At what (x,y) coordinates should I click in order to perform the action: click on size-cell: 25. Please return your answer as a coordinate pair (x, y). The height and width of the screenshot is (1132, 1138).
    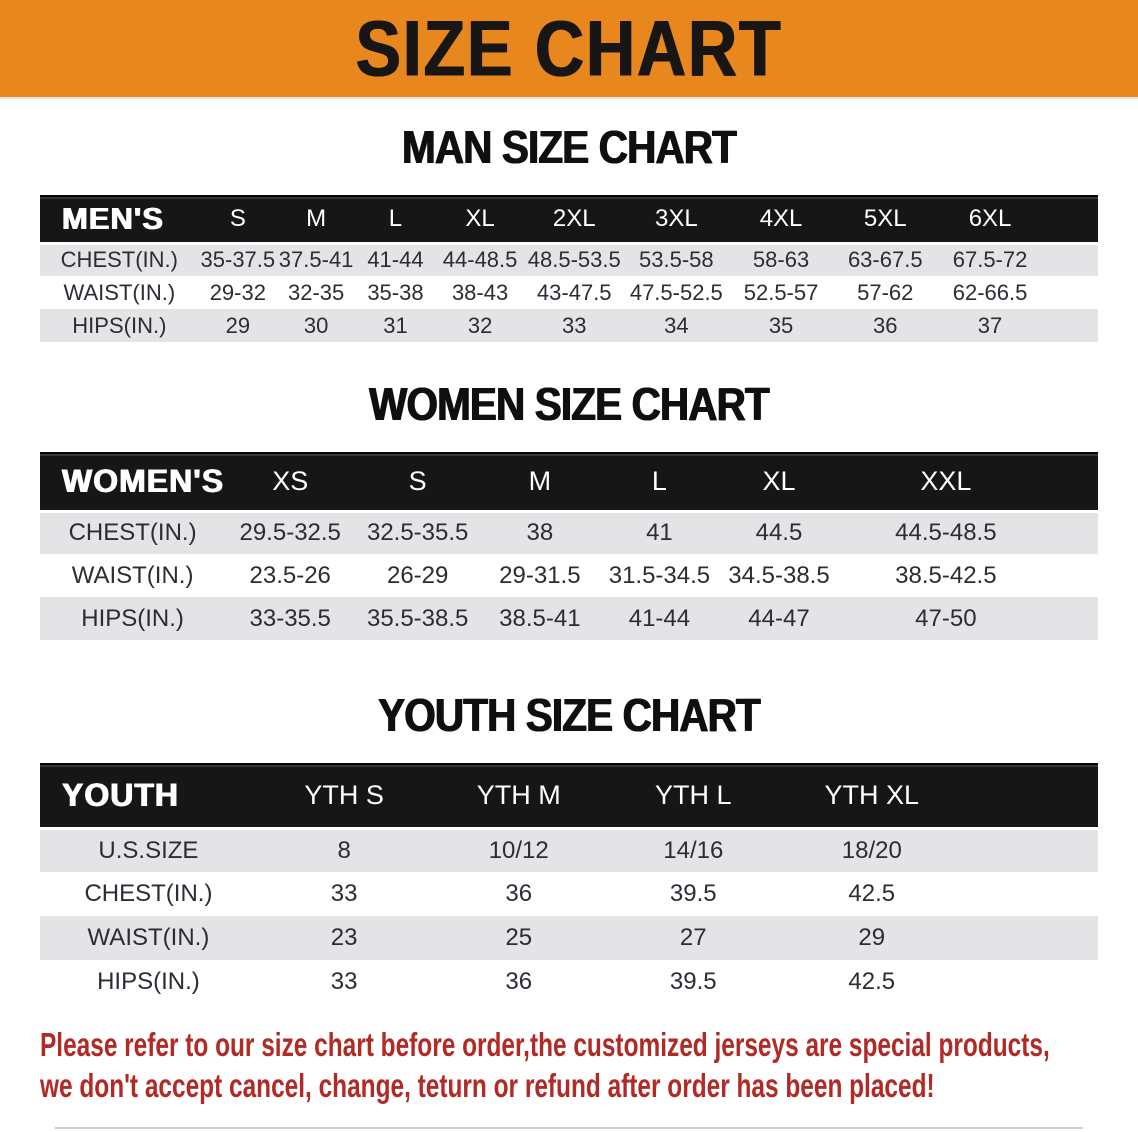
    Looking at the image, I should click on (518, 938).